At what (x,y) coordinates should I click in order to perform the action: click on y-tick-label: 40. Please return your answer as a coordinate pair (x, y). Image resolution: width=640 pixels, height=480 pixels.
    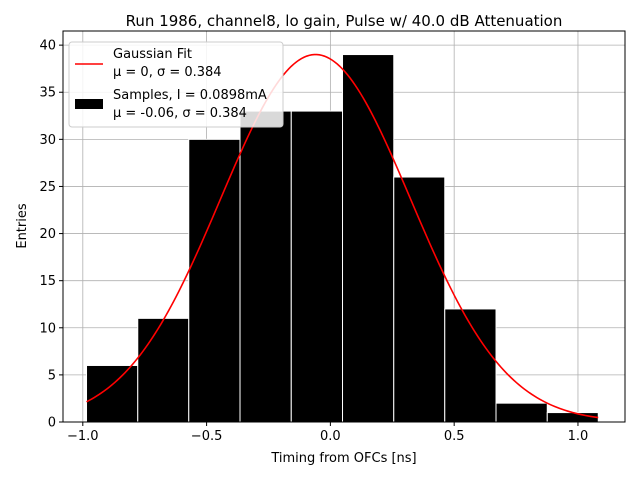
    Looking at the image, I should click on (47, 46).